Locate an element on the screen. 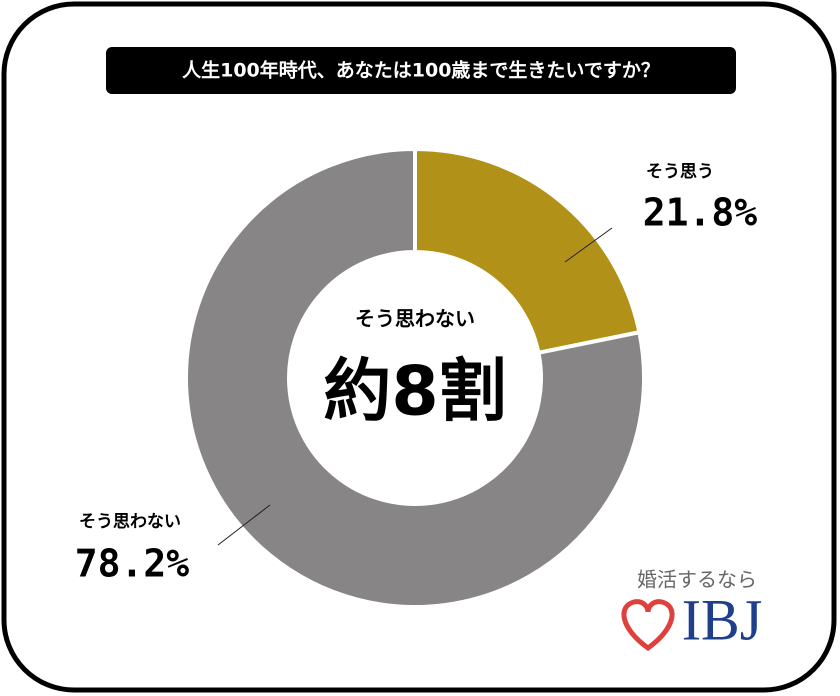 The width and height of the screenshot is (840, 696). center-label: そう思わない is located at coordinates (415, 319).